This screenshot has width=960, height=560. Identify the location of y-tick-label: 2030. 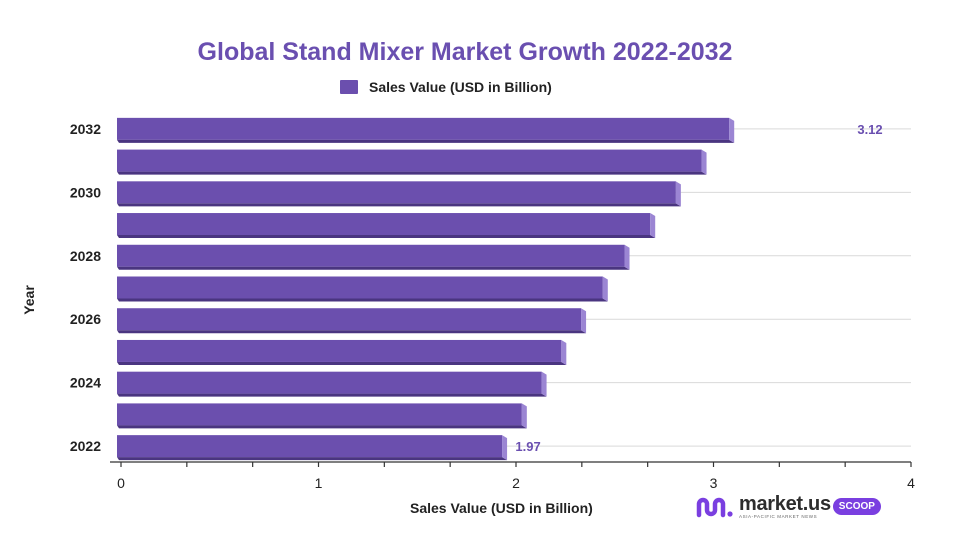
(85, 192).